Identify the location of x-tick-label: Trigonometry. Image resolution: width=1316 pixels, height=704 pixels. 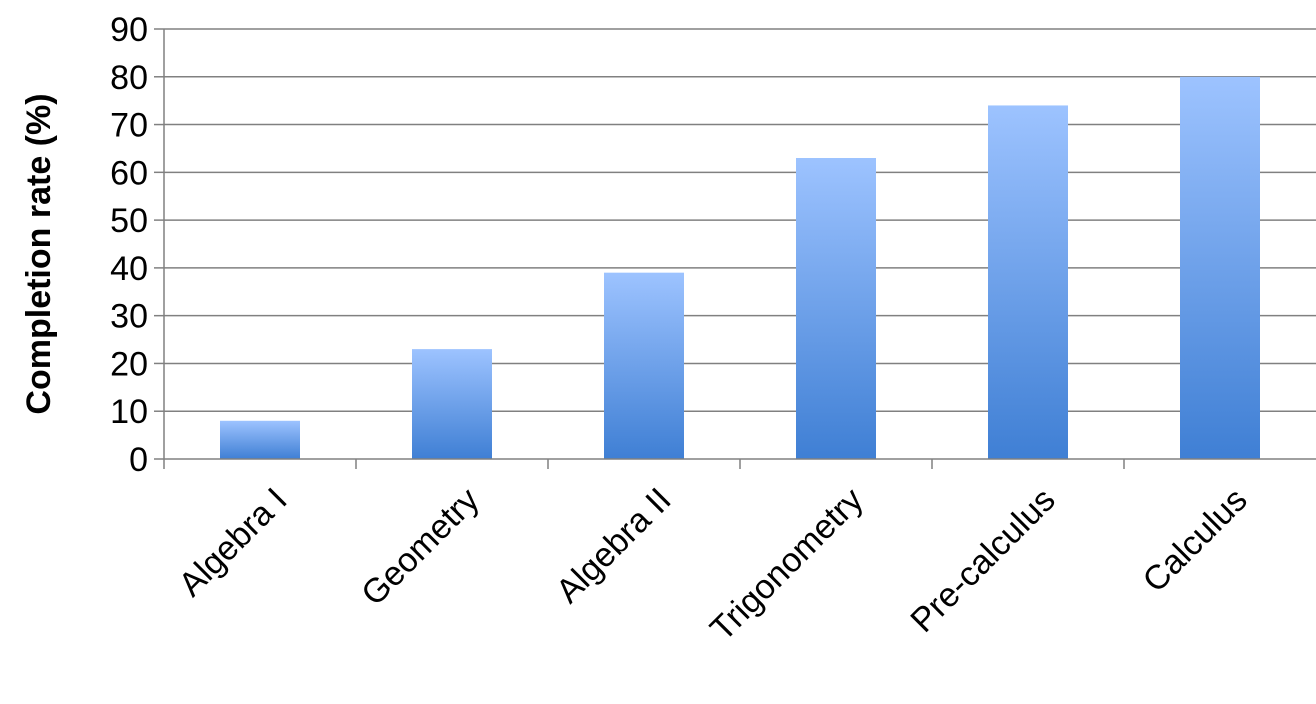
(787, 565).